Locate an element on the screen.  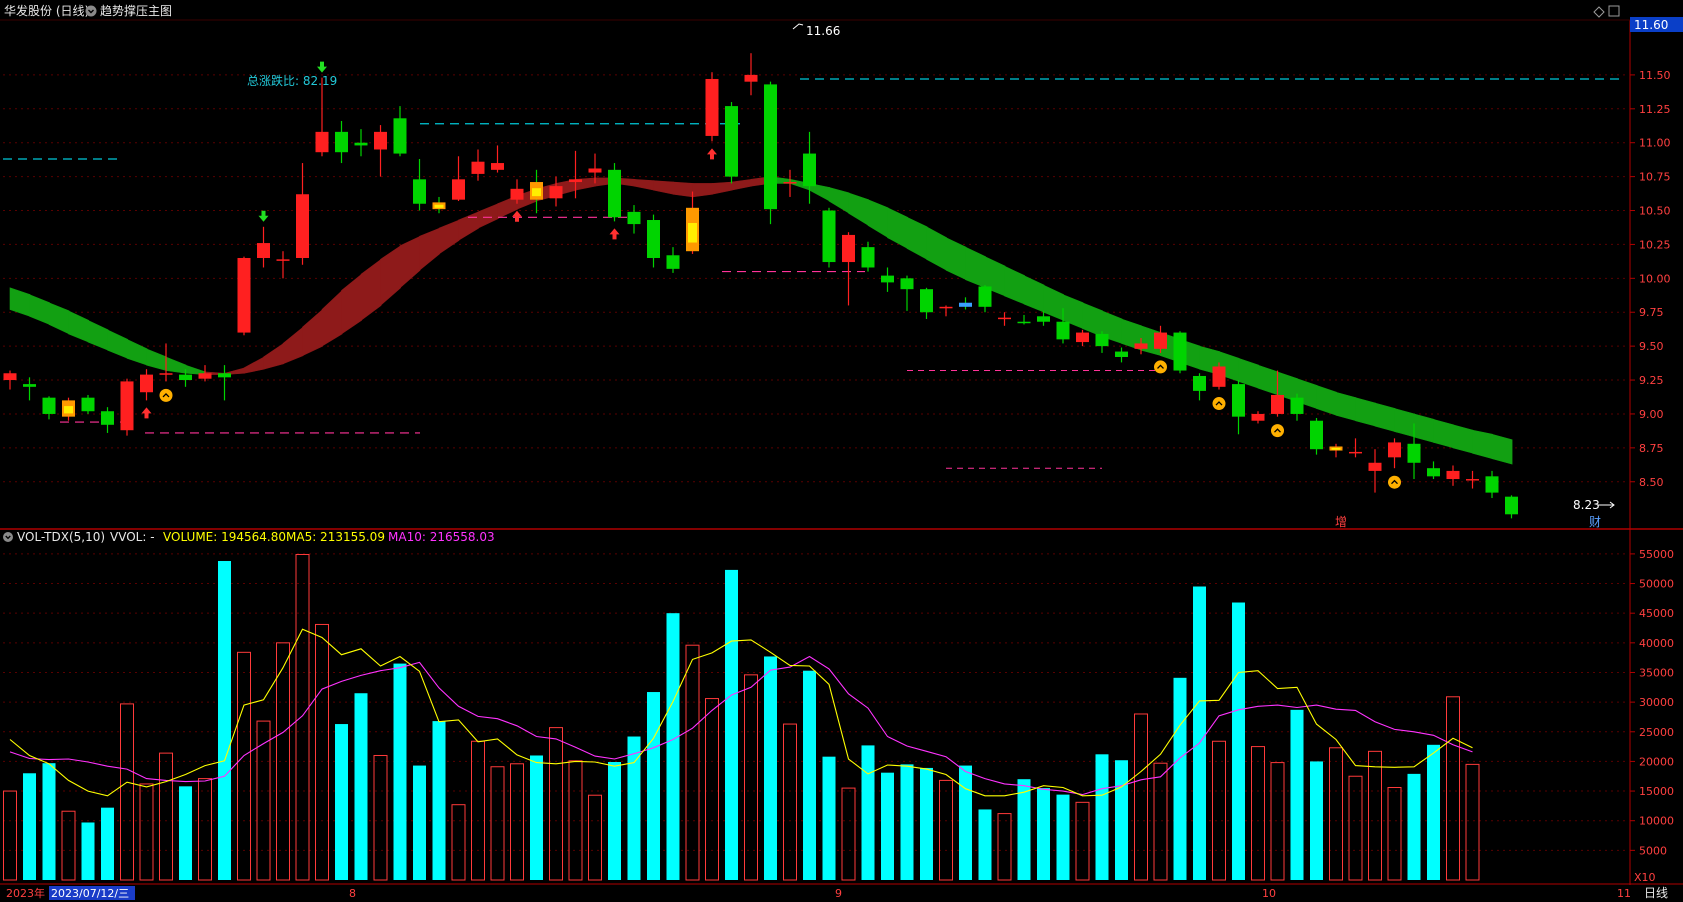
gear-icon is located at coordinates (91, 11).